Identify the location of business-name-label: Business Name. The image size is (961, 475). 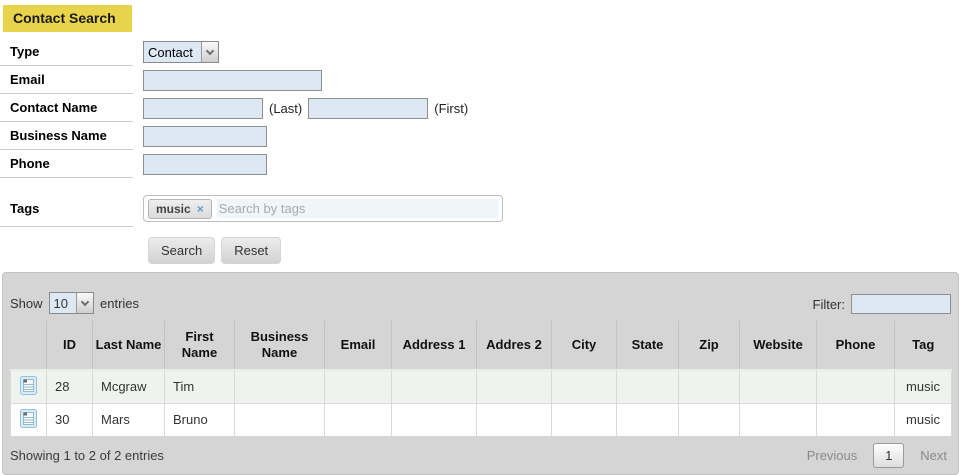
(66, 136).